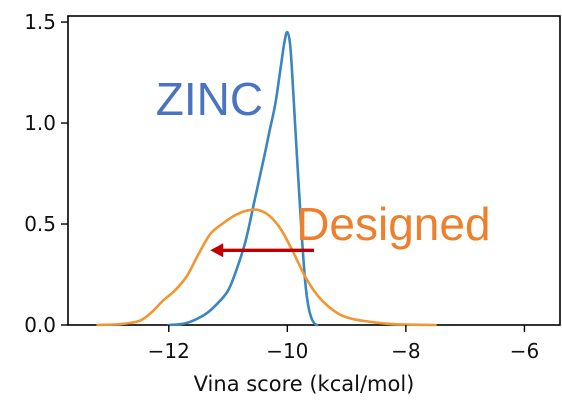 This screenshot has width=562, height=402. I want to click on x-tick-label: −6, so click(524, 351).